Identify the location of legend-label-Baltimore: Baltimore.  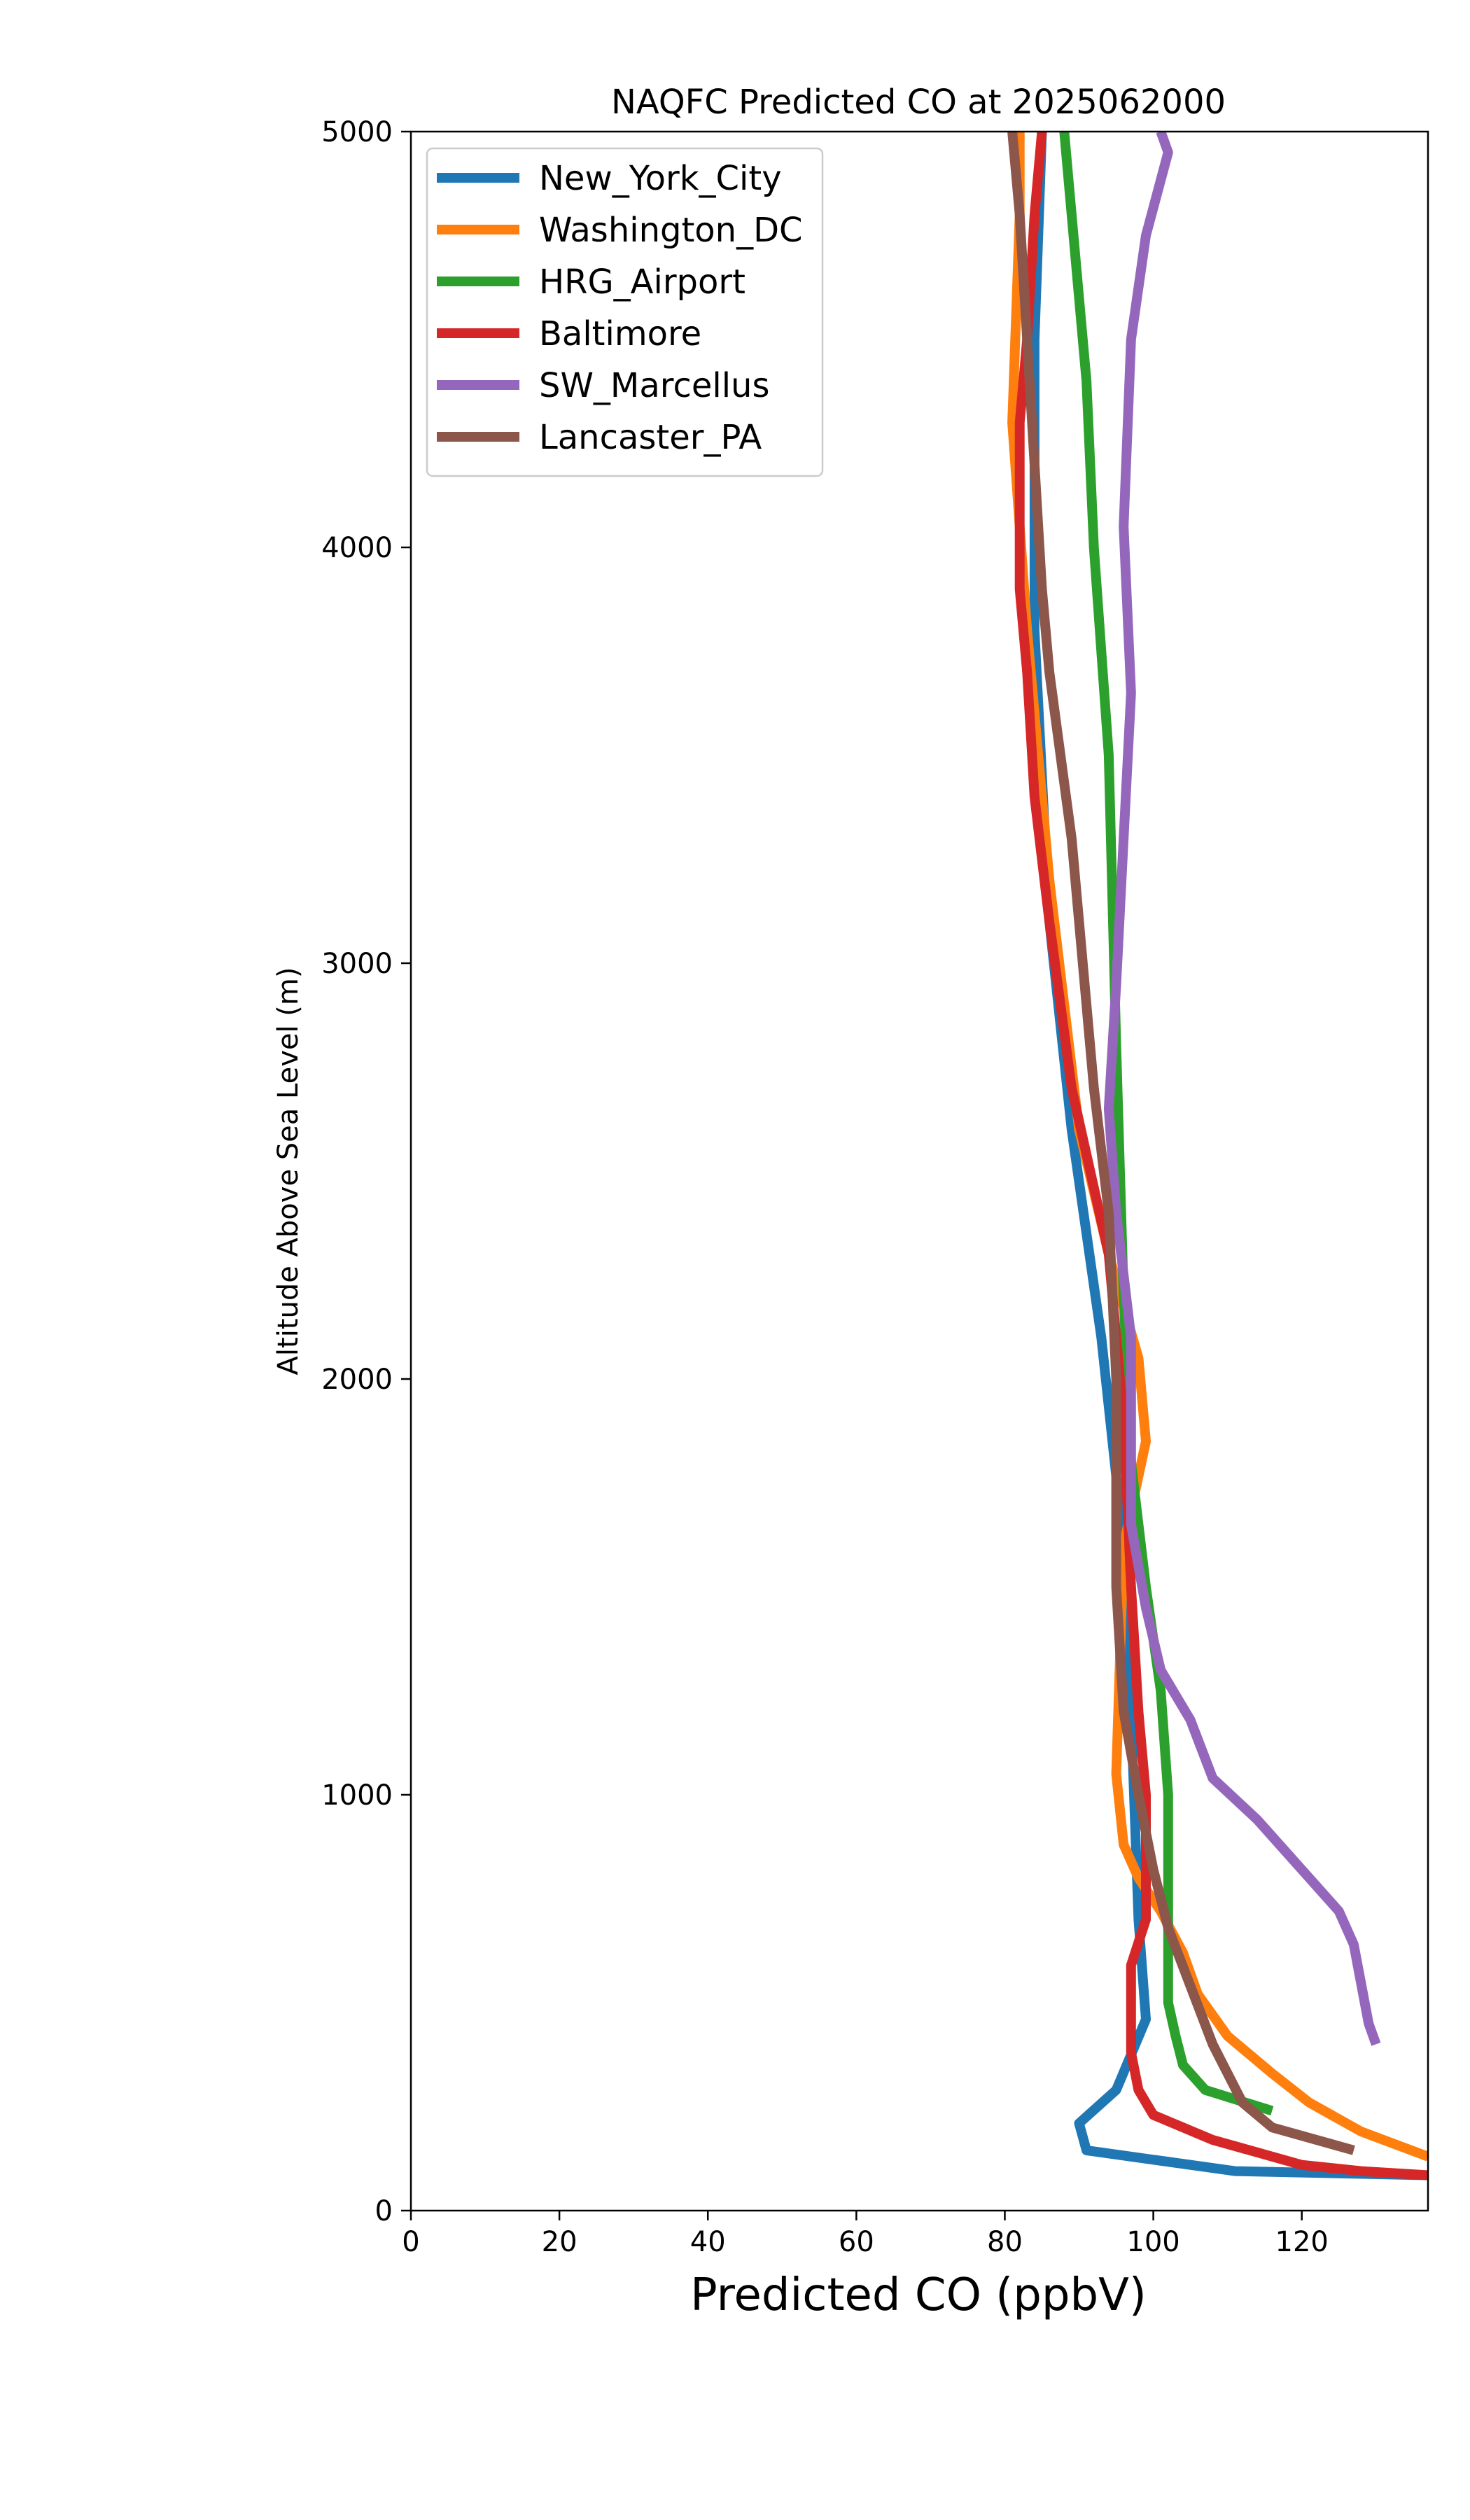
(620, 334).